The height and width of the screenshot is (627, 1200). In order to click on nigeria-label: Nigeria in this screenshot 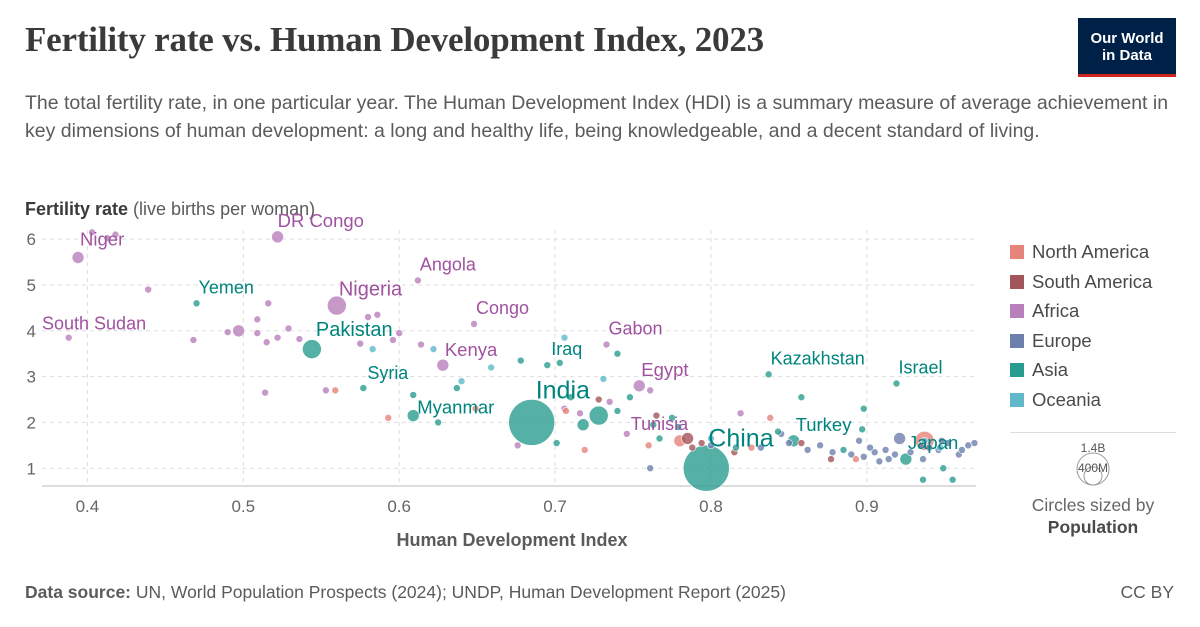, I will do `click(371, 290)`.